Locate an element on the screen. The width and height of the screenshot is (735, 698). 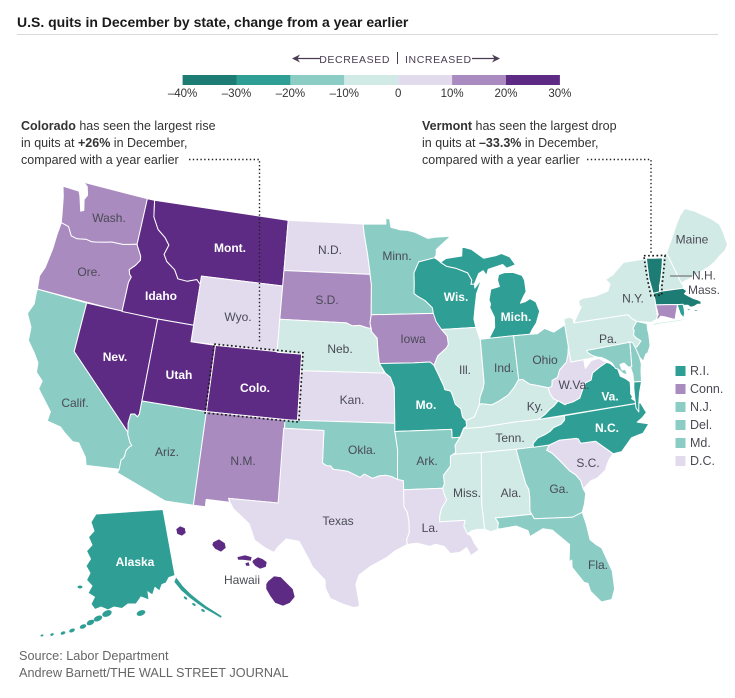
svg-text: Wash. is located at coordinates (109, 218).